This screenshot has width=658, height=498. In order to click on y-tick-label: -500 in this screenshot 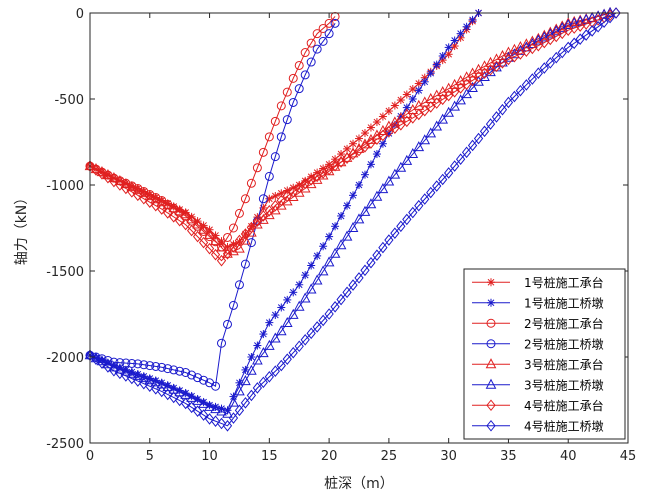, I will do `click(69, 100)`.